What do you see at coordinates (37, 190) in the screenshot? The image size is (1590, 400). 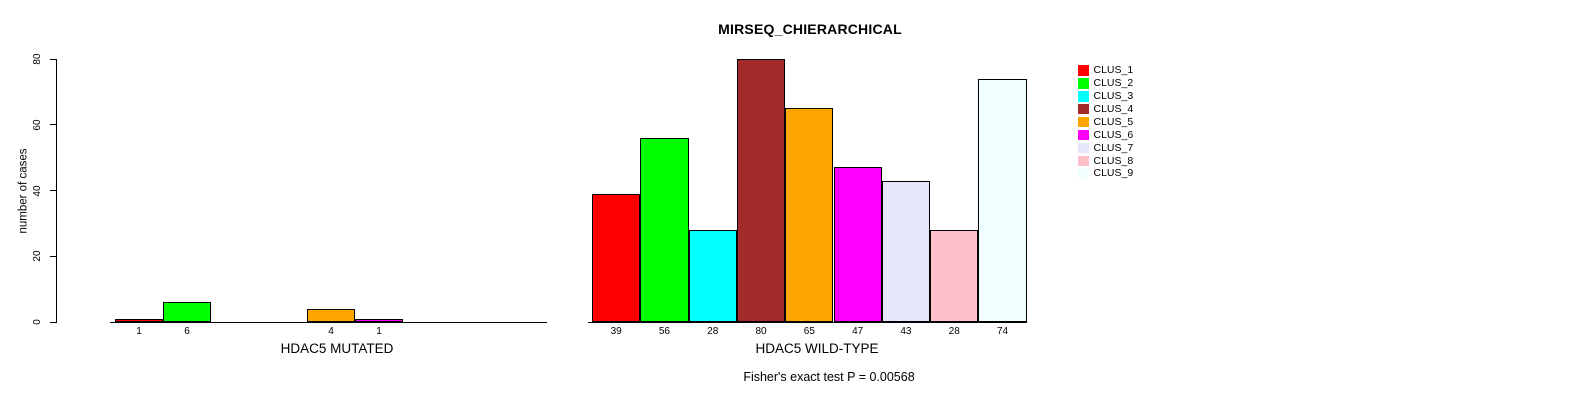 I see `y-tick-label: 40` at bounding box center [37, 190].